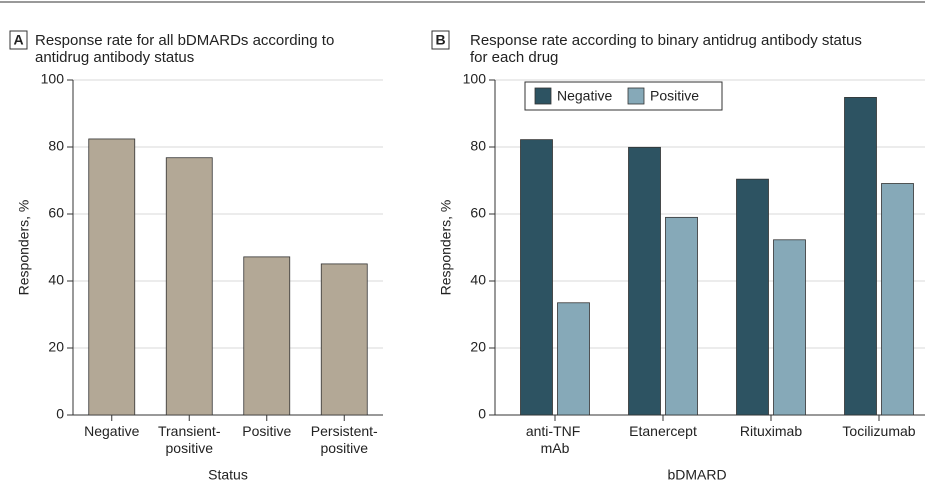 This screenshot has width=925, height=484. I want to click on x-tick-label: Negative, so click(111, 431).